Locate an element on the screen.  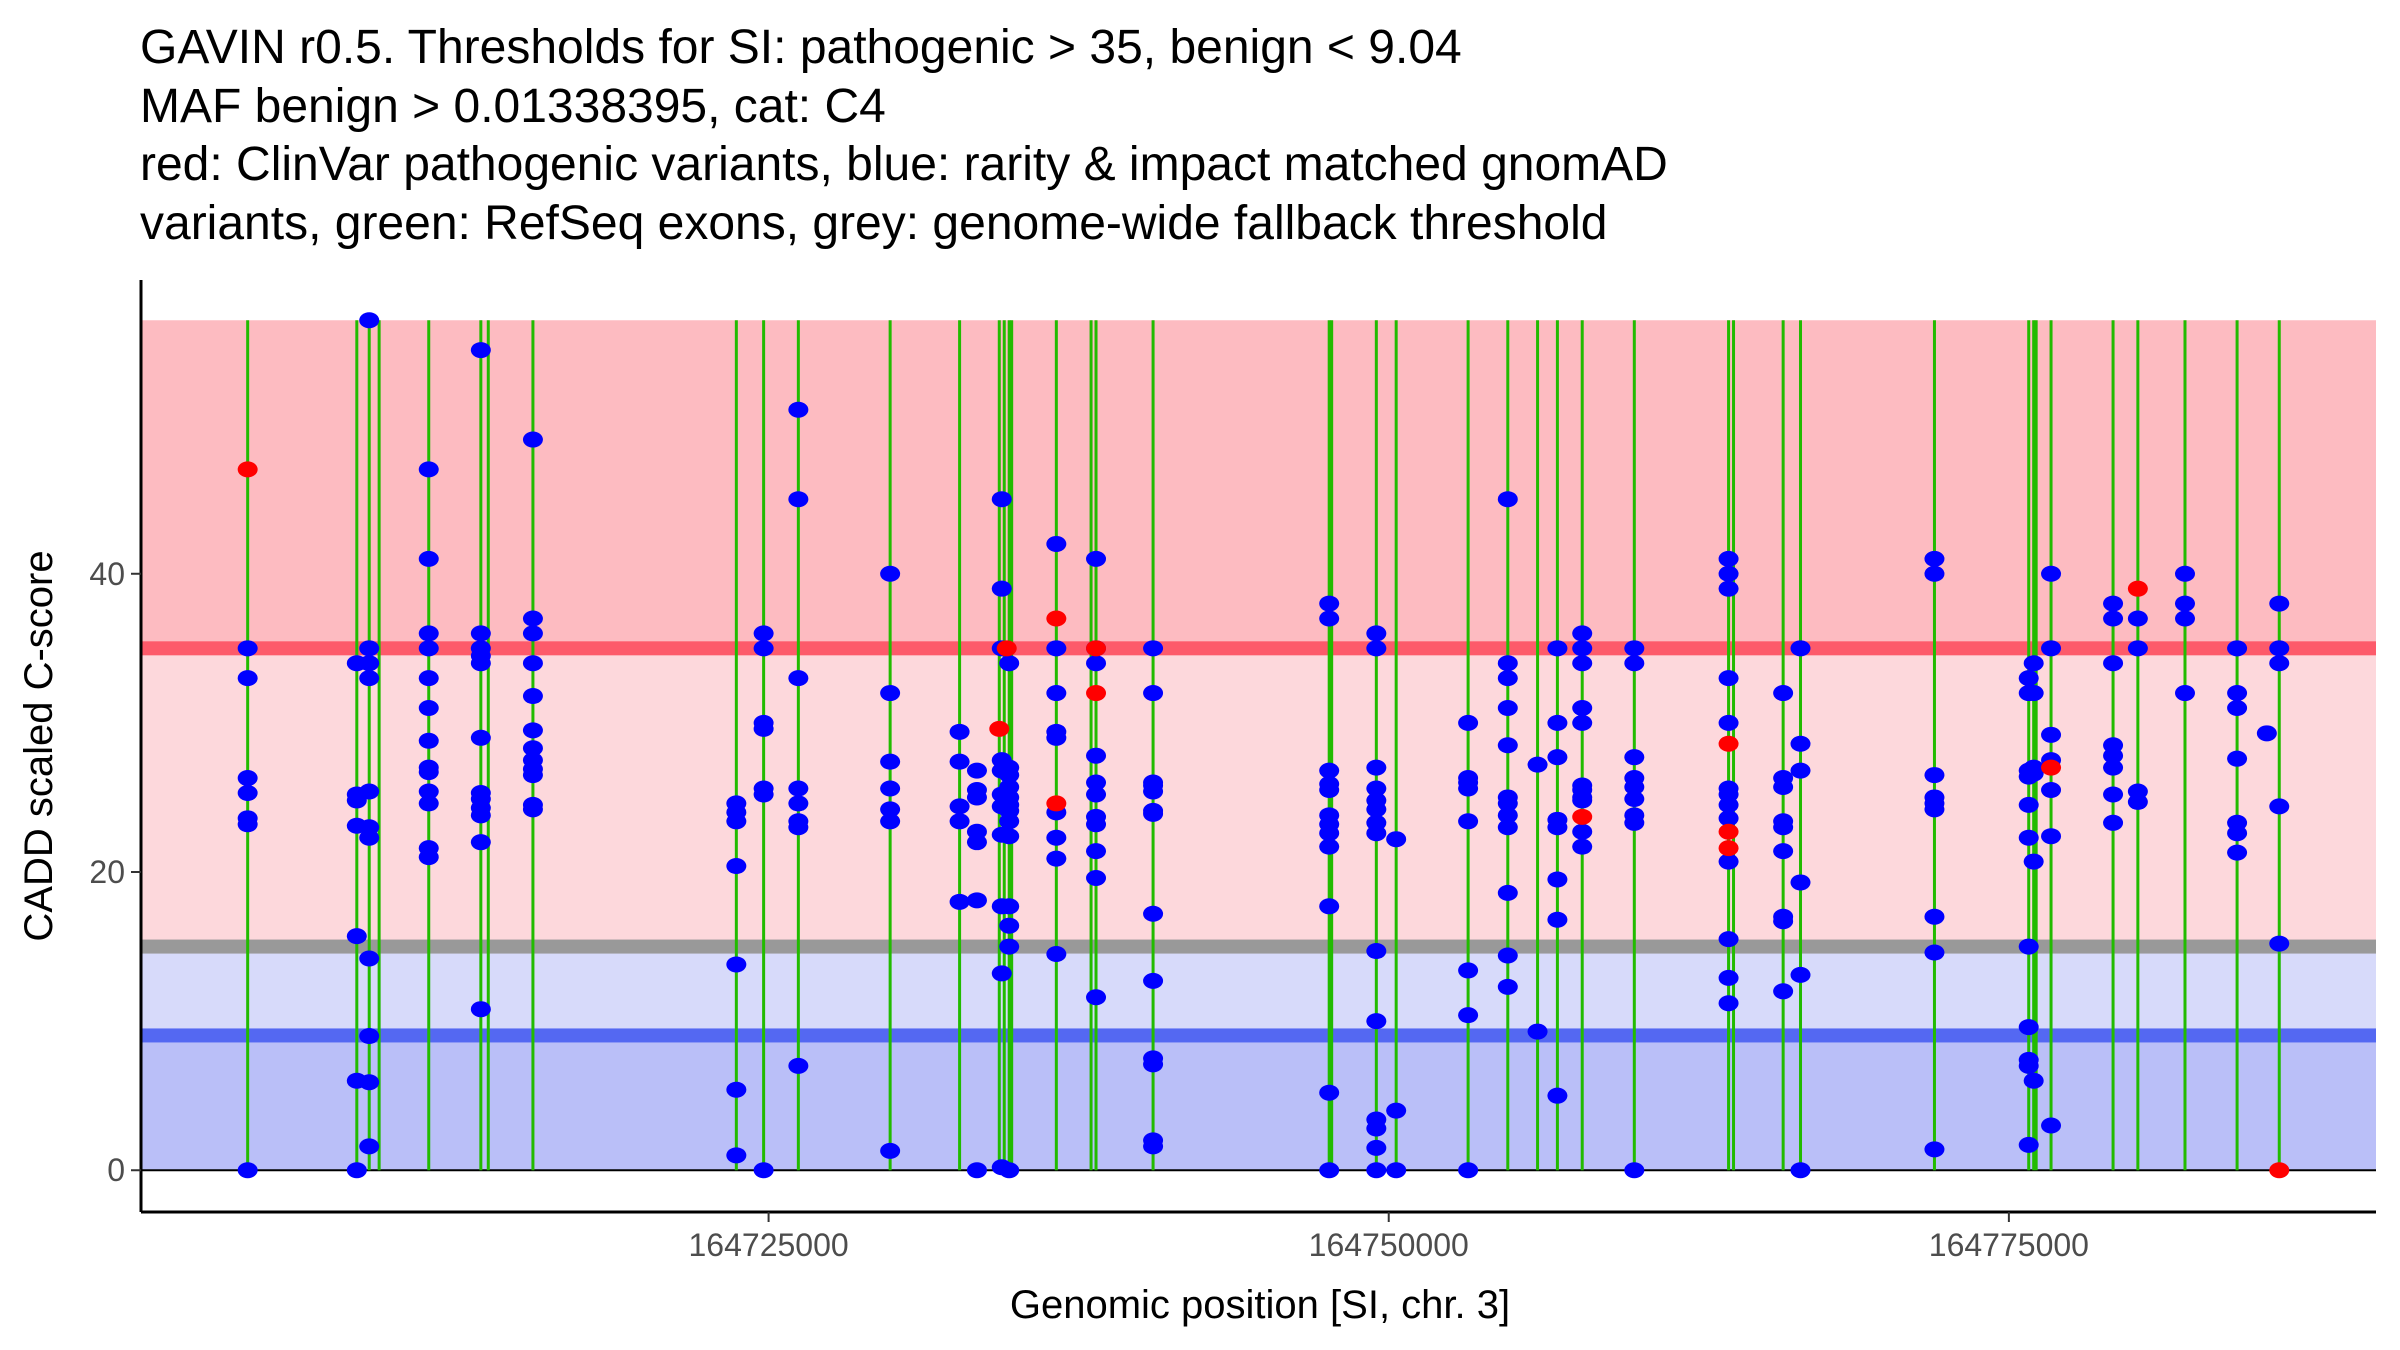
pathogenic-threshold-line is located at coordinates (1258, 648).